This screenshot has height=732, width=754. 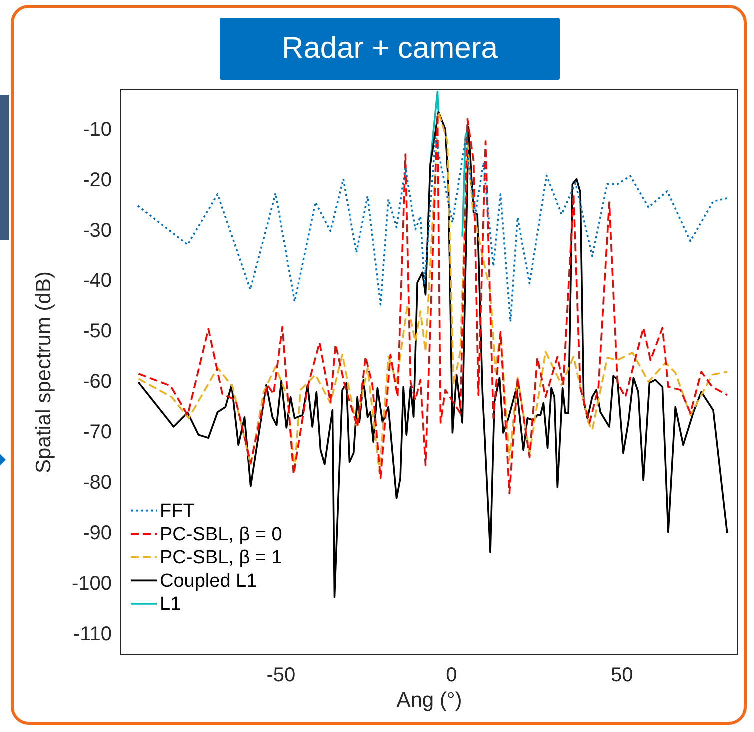 I want to click on x-tick-label: 50, so click(x=622, y=675).